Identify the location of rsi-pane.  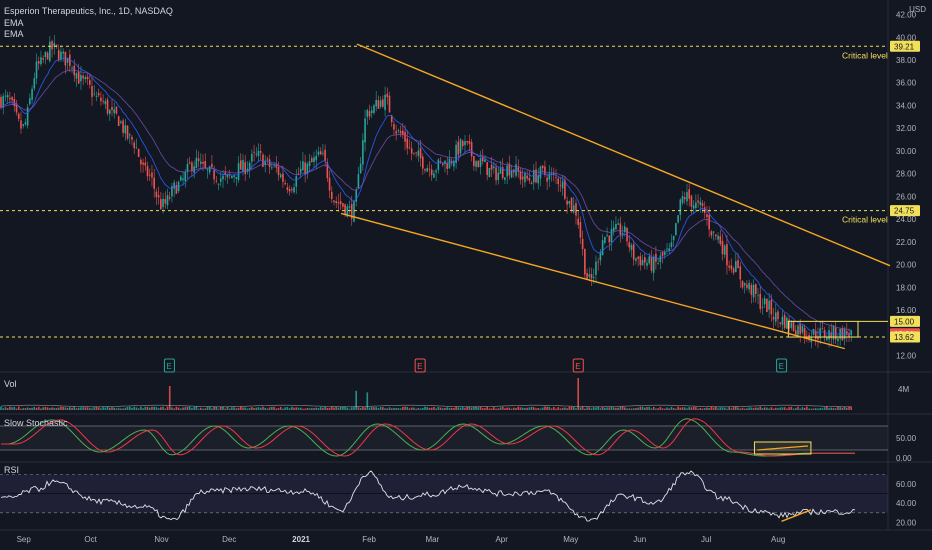
(444, 496).